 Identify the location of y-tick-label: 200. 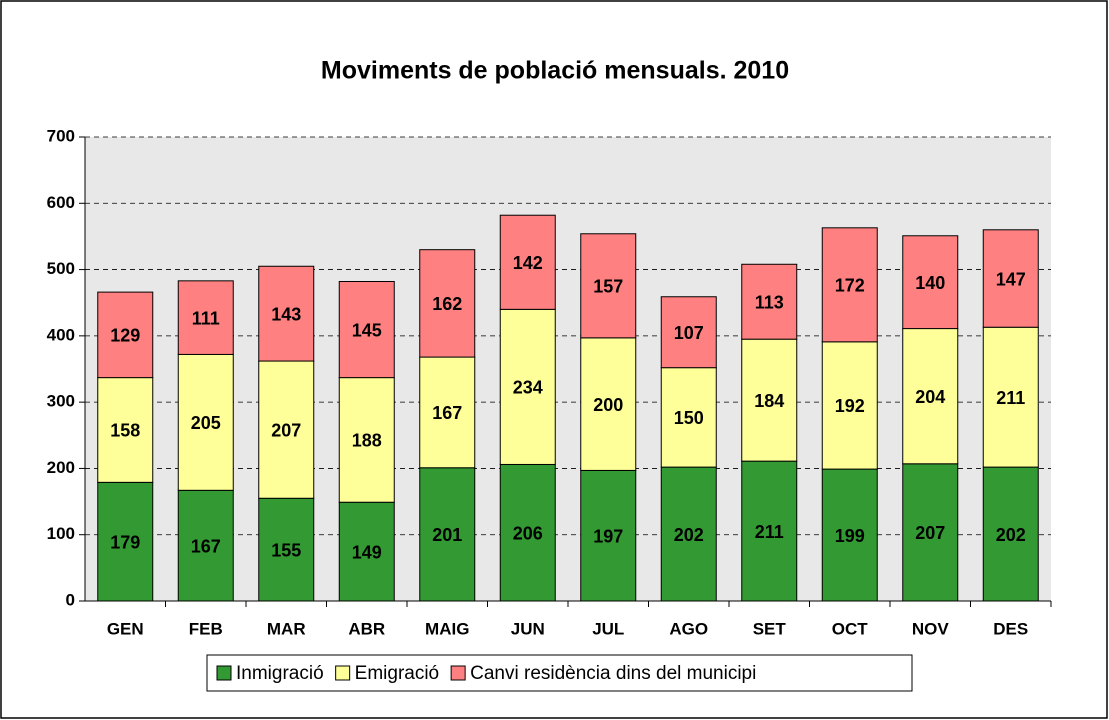
(61, 467).